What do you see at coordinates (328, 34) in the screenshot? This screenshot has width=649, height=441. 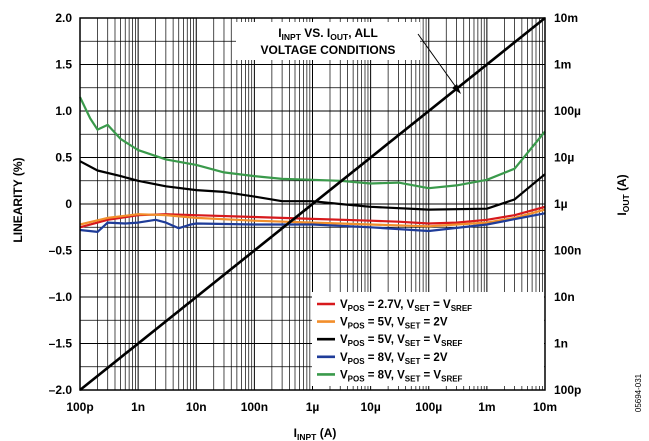 I see `annotation-line1: IINPT VS. IOUT, ALL` at bounding box center [328, 34].